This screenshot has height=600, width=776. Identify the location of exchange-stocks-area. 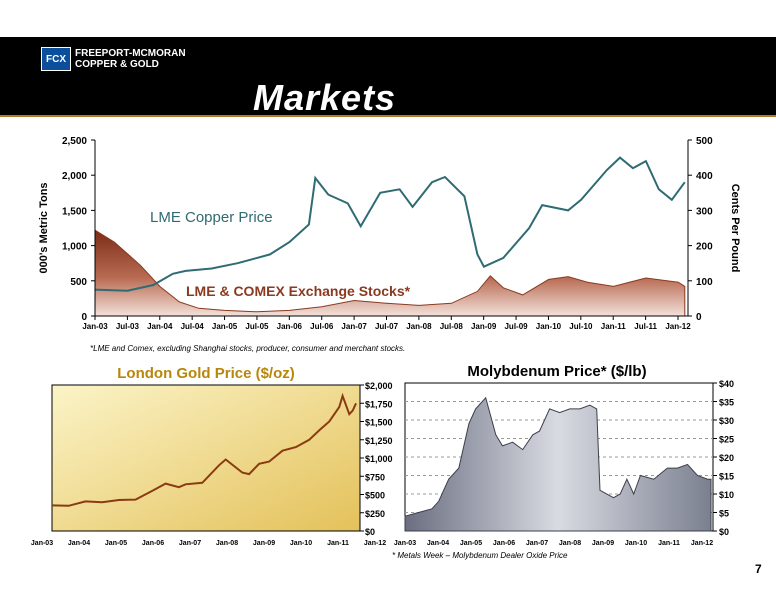
(390, 273).